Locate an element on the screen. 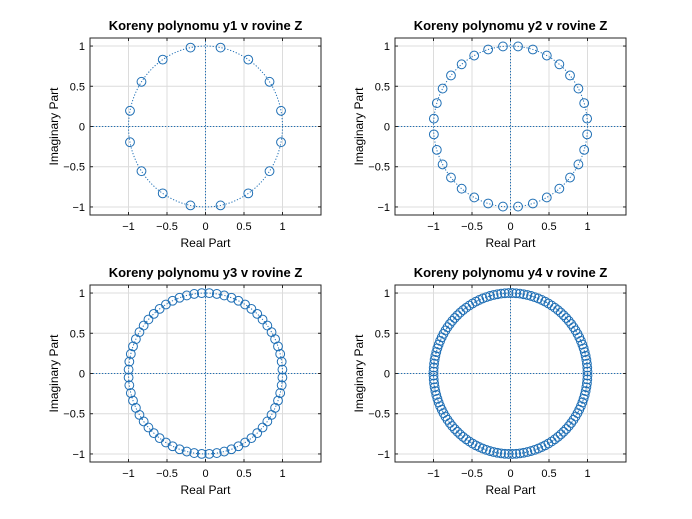 Image resolution: width=692 pixels, height=519 pixels. y-tick-label: 0 is located at coordinates (387, 128).